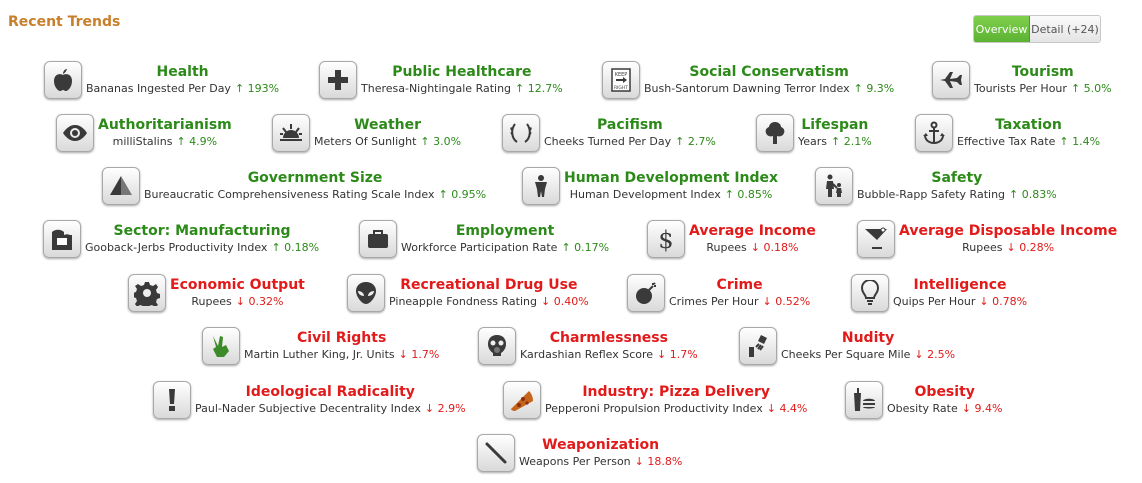 Image resolution: width=1142 pixels, height=483 pixels. Describe the element at coordinates (295, 247) in the screenshot. I see `trend-change: ↑ 0.18%` at that location.